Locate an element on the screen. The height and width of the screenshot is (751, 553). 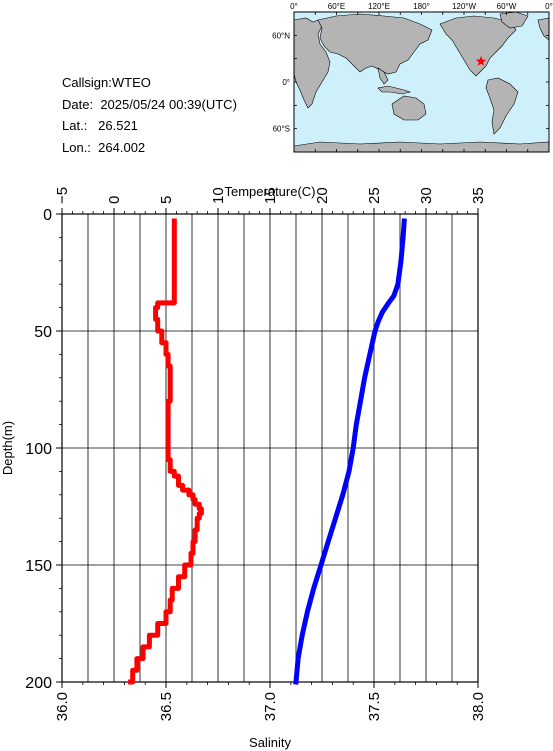
temperature-axis: −5 0 5 10 15 20 25 30 35 is located at coordinates (270, 200).